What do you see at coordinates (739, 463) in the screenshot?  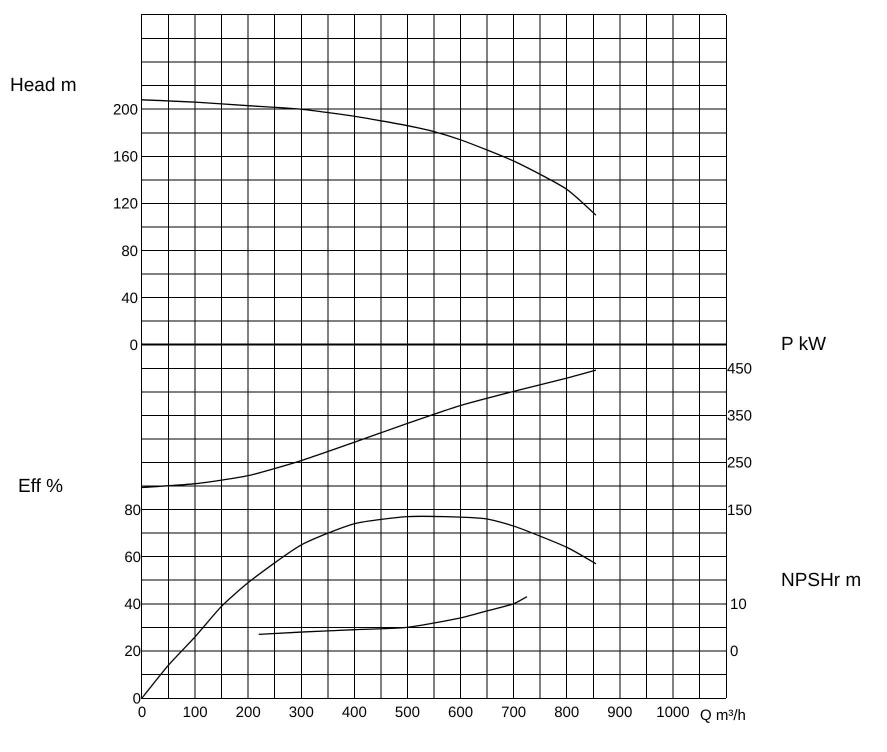 I see `y2-tick-label: 250` at bounding box center [739, 463].